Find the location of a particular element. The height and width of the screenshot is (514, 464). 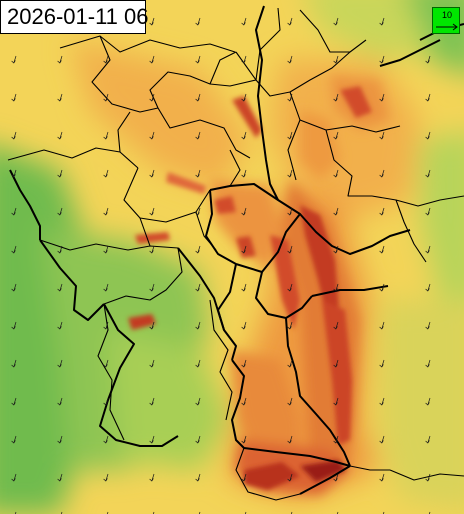

wind-scale-arrow-icon is located at coordinates (447, 27).